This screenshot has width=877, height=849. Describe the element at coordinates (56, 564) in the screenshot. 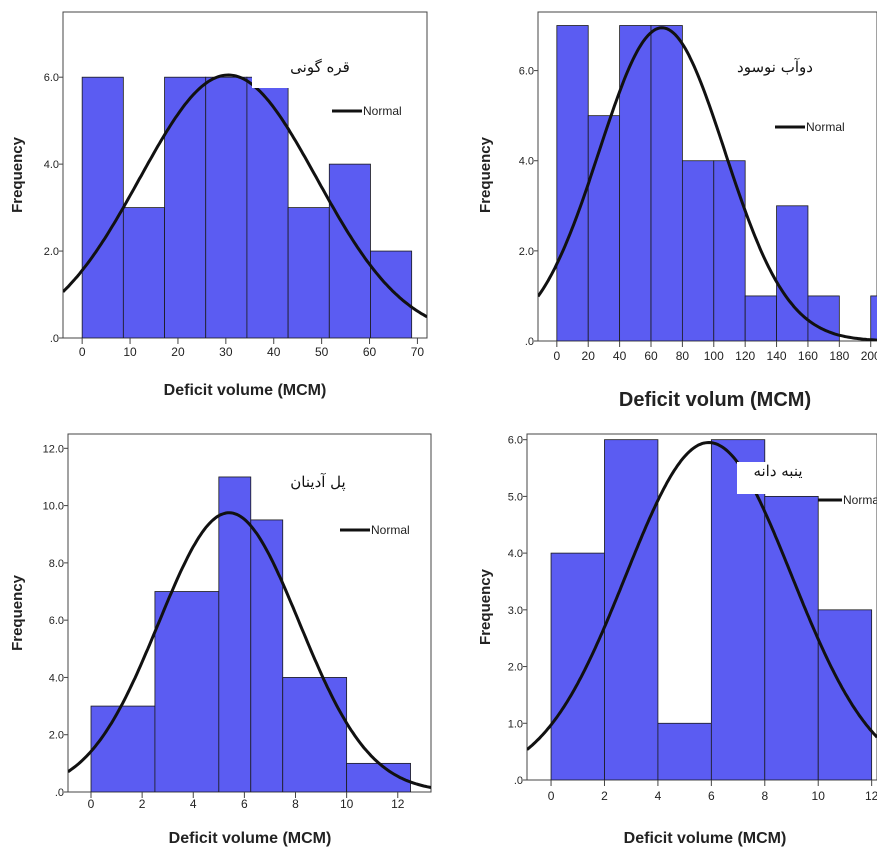

I see `y-tick-label: 8.0` at that location.